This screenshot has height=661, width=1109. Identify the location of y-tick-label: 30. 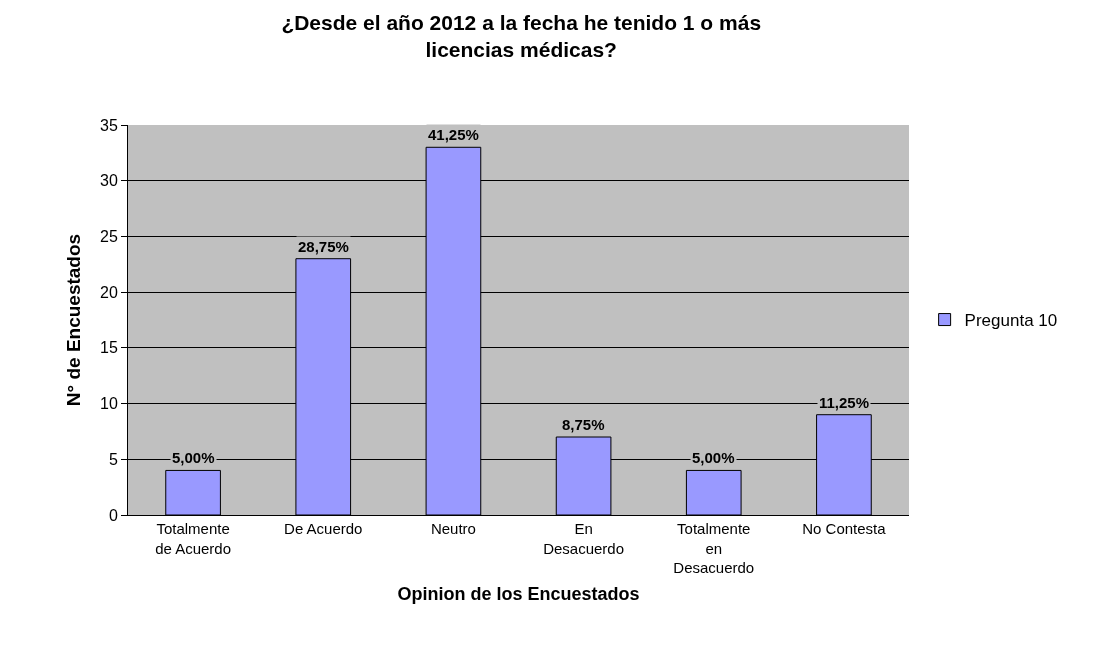
(109, 181).